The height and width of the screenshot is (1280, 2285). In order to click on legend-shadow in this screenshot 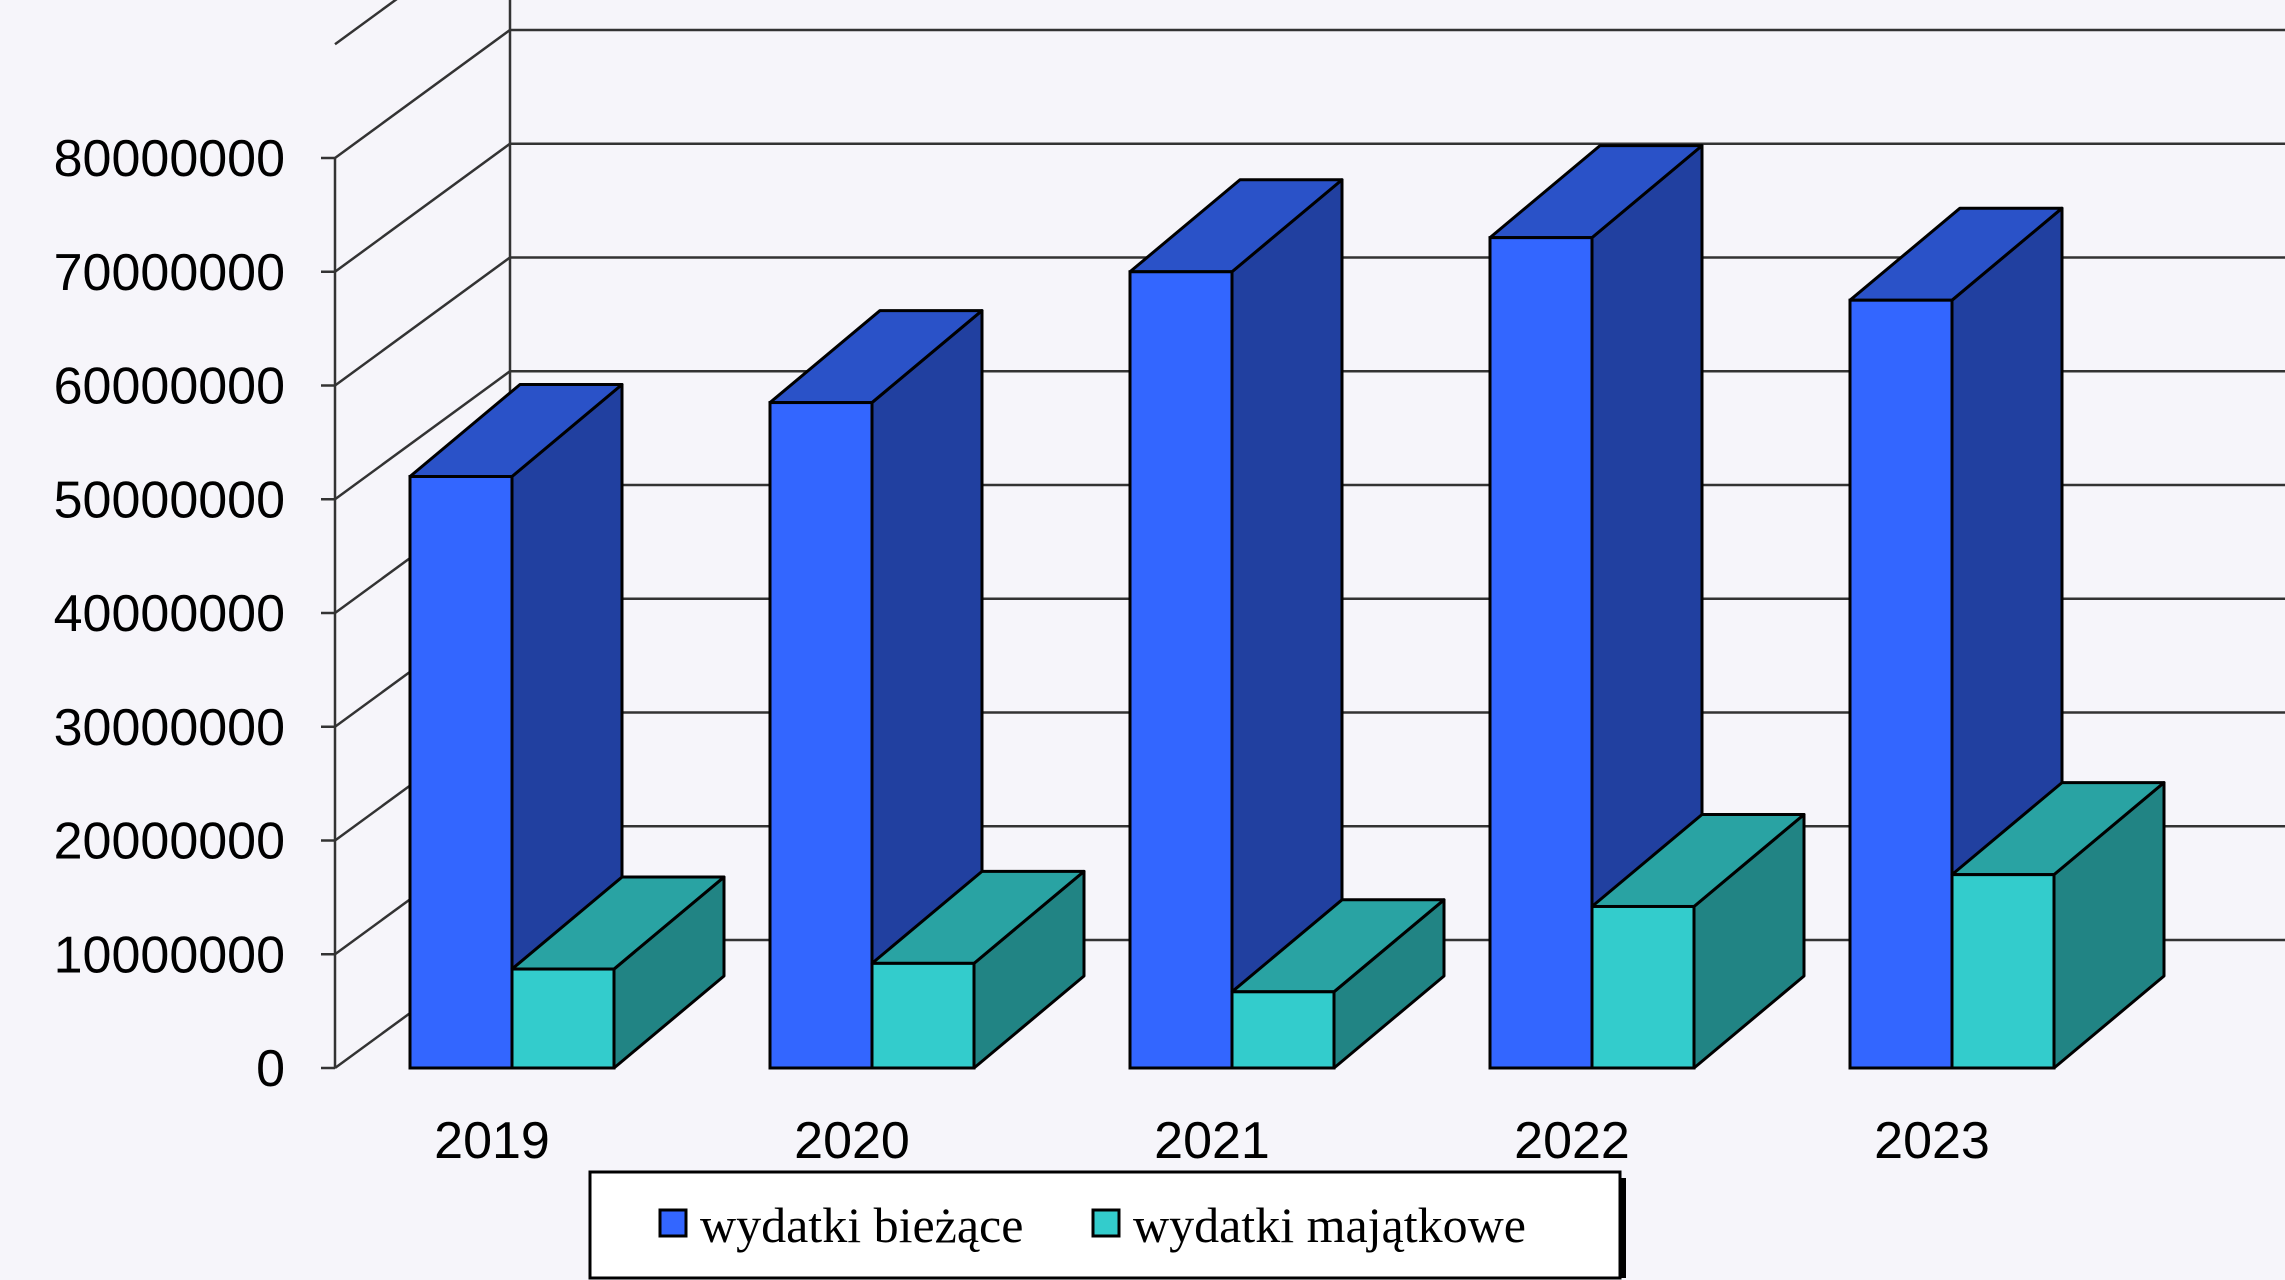, I will do `click(1623, 1228)`.